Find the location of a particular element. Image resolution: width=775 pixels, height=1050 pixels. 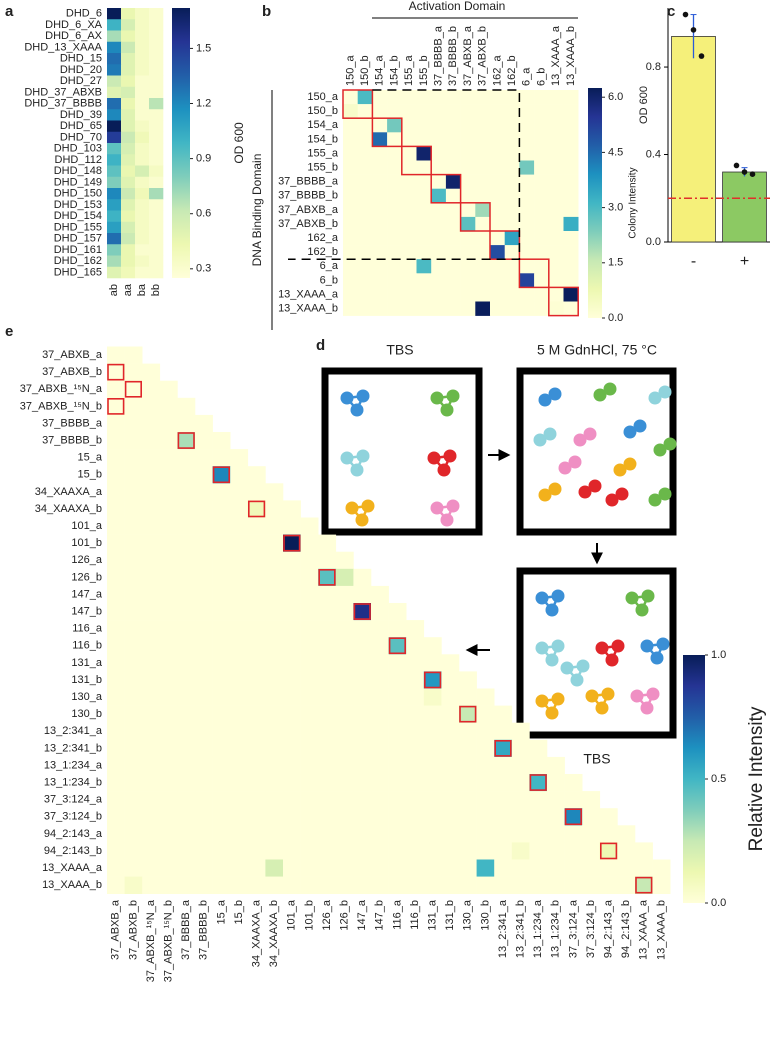

row-label: 94_2:143_b is located at coordinates (73, 851).